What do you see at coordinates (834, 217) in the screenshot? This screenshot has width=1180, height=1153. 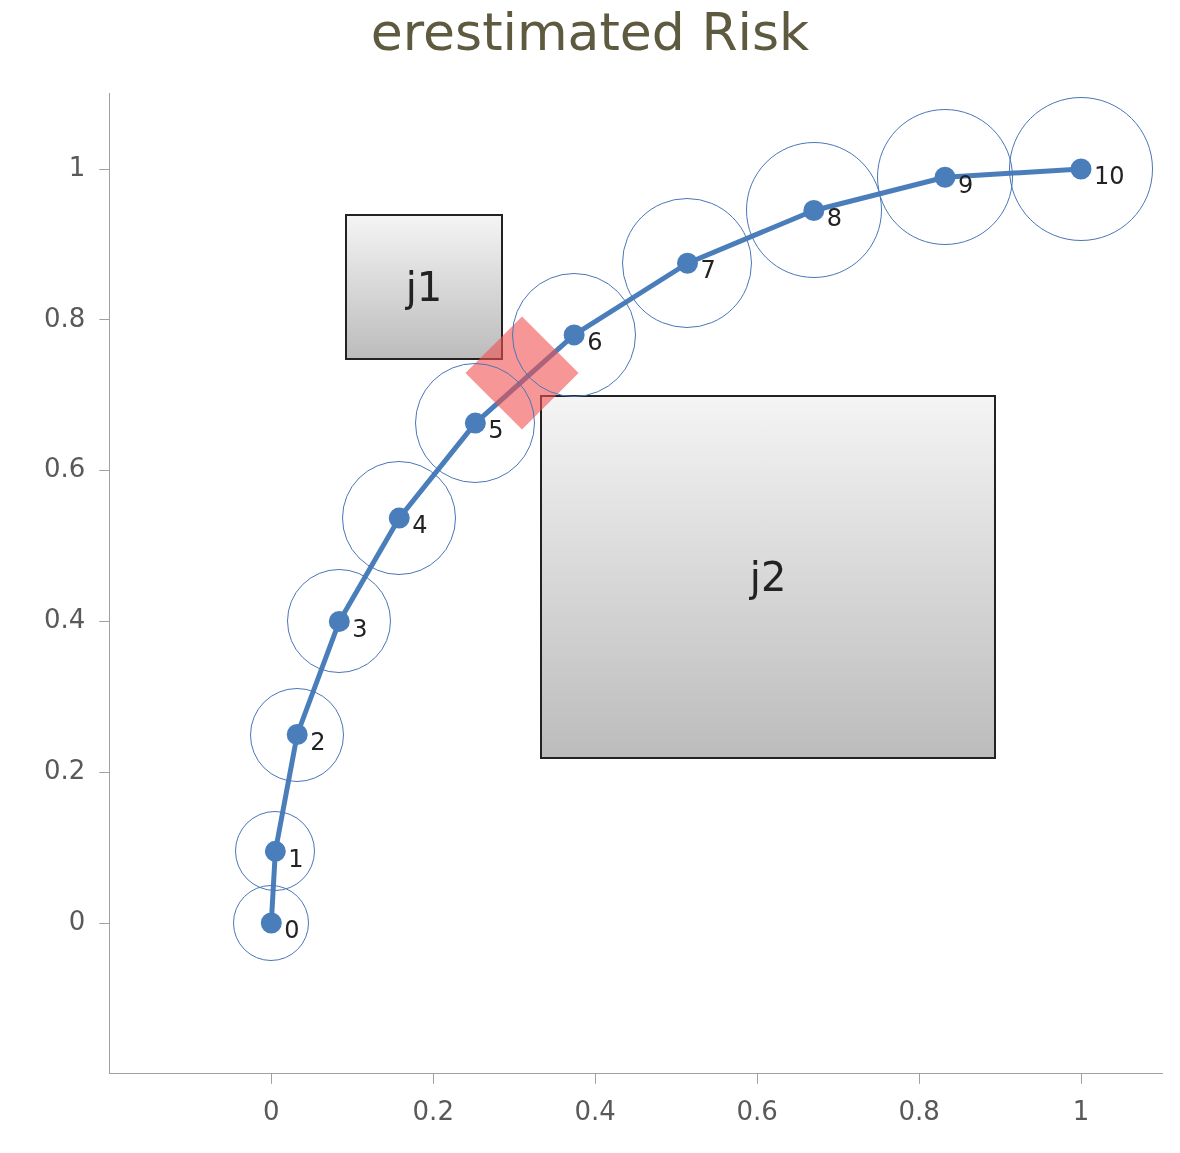 I see `annotation: 8` at bounding box center [834, 217].